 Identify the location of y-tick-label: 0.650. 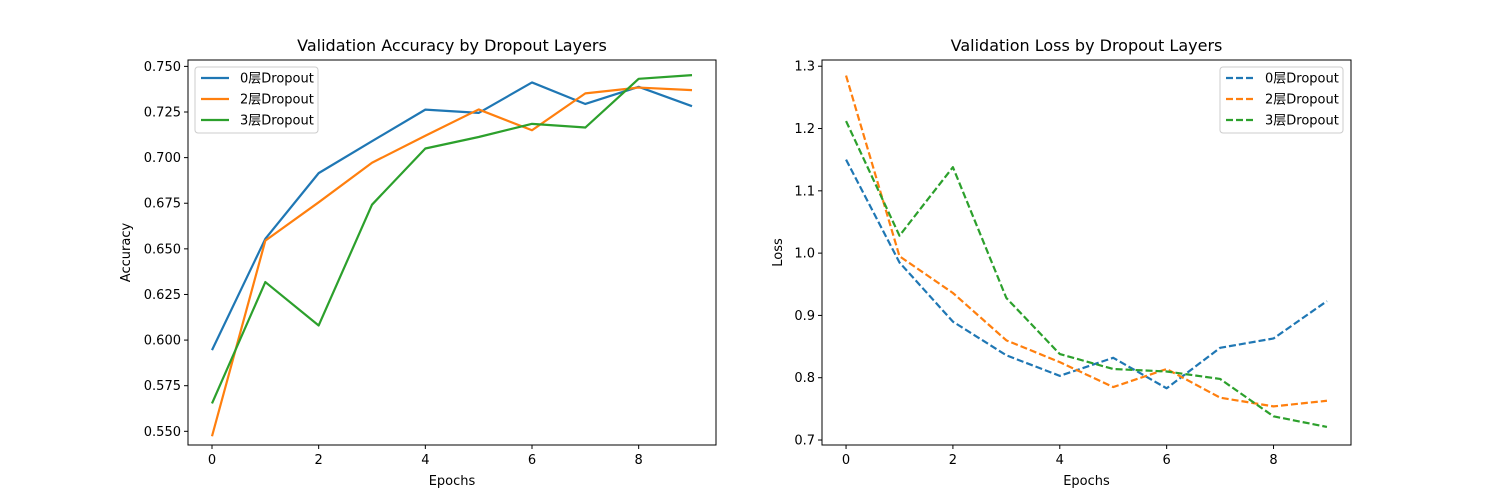
(162, 249).